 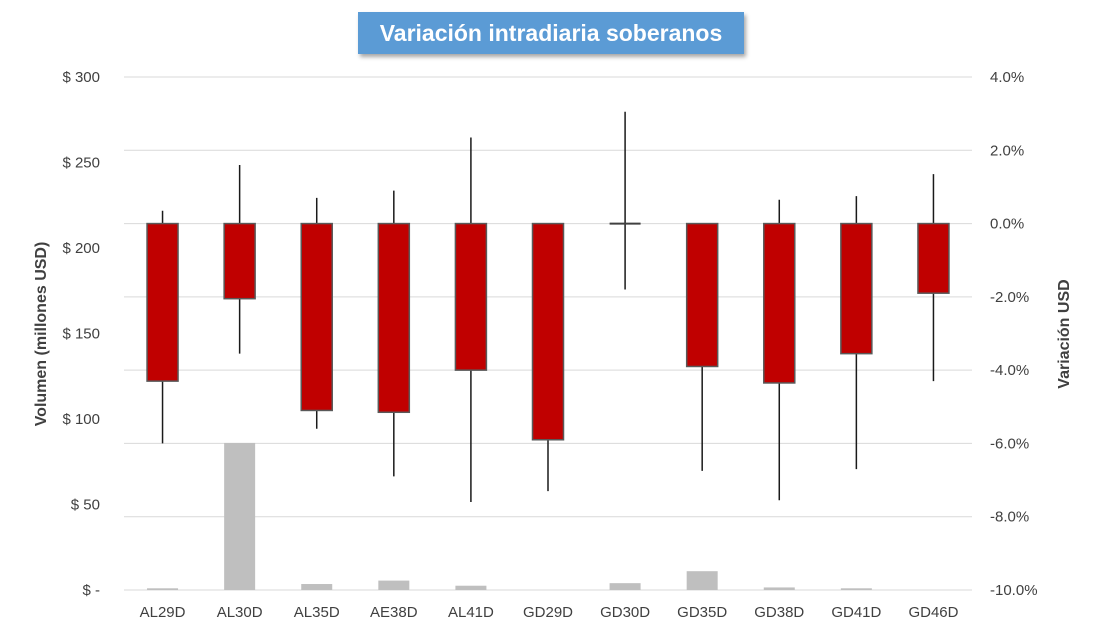 I want to click on left-axis-ticks: $ - $ 50 $ 100 $ 150 $ 200 $ 250 $ 300, so click(x=81, y=334).